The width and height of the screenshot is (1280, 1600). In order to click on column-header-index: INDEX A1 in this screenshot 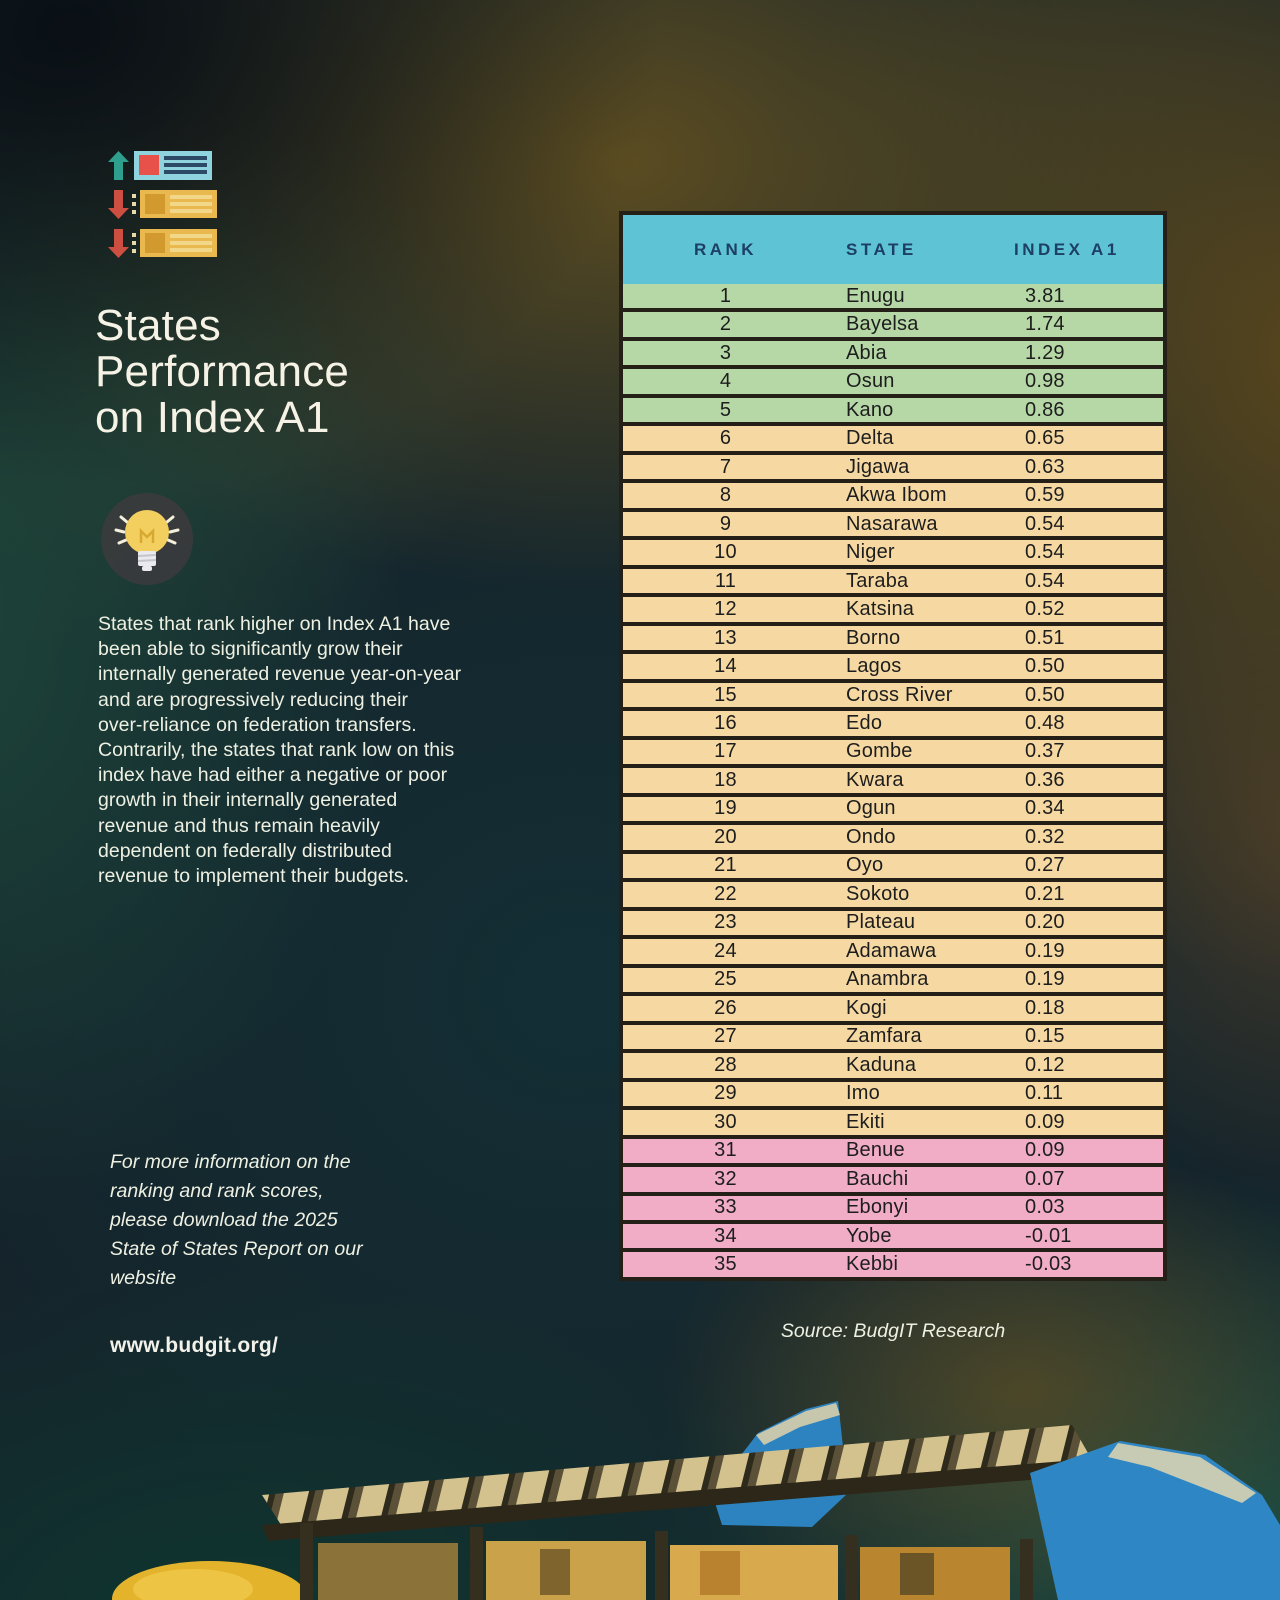, I will do `click(1067, 249)`.